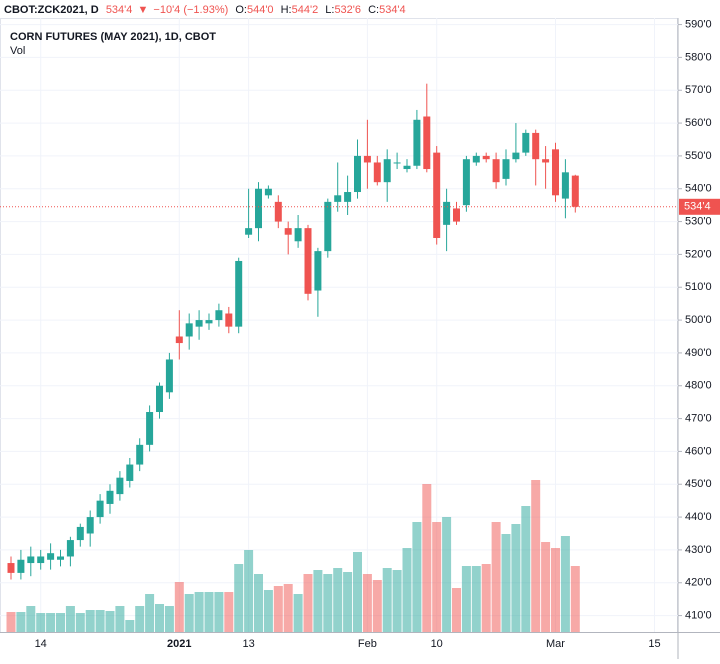 Image resolution: width=720 pixels, height=664 pixels. What do you see at coordinates (698, 451) in the screenshot?
I see `y-tick-label: 460'0` at bounding box center [698, 451].